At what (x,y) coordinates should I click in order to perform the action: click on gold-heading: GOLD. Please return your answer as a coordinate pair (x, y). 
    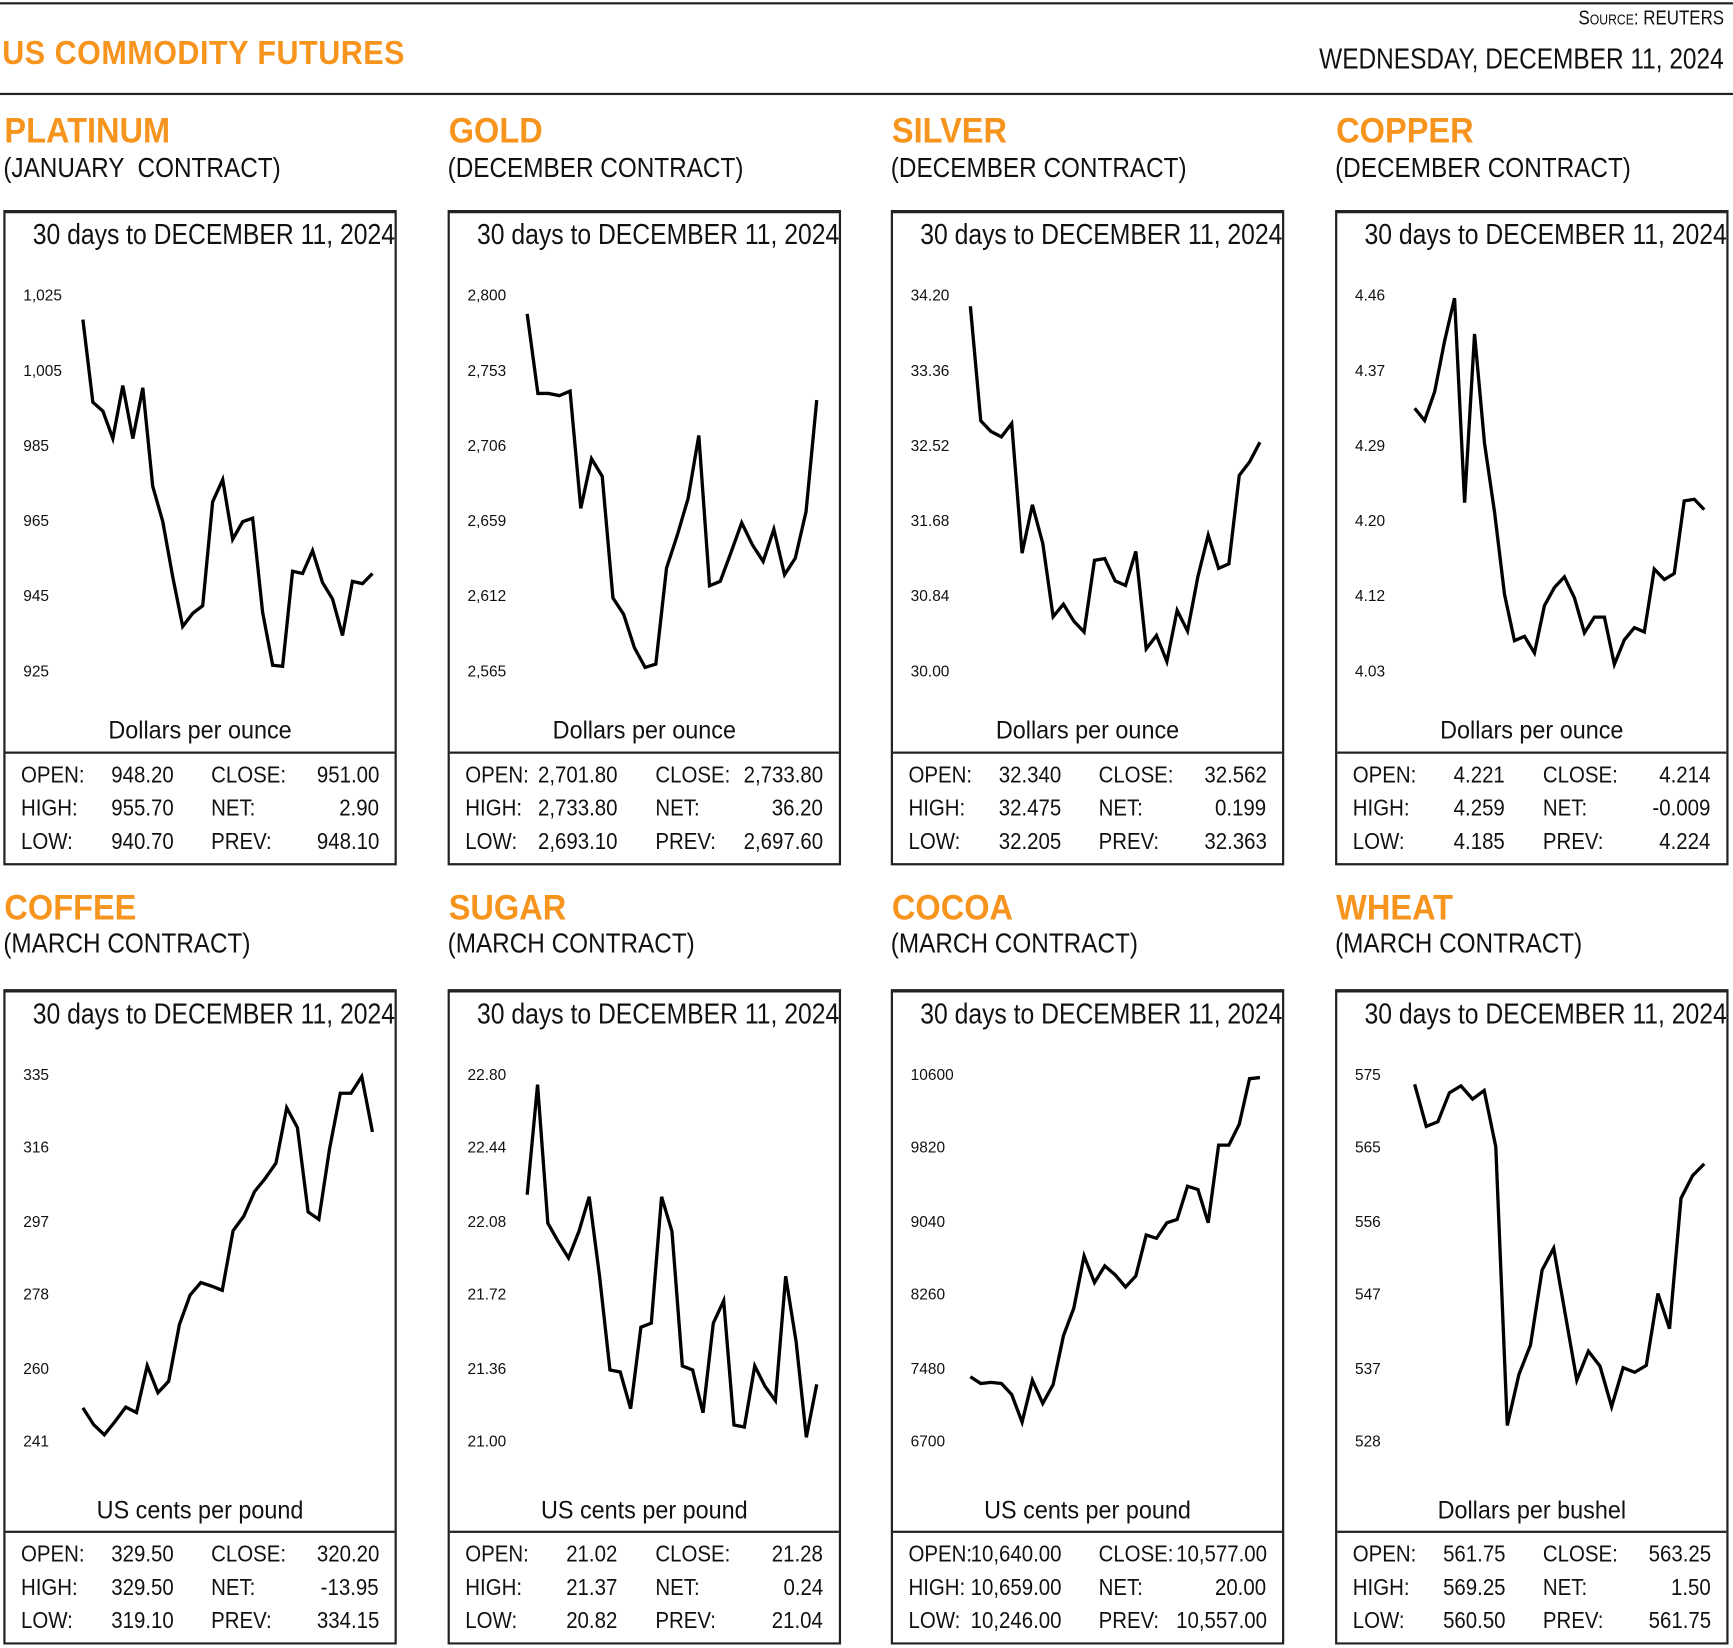
    Looking at the image, I should click on (495, 130).